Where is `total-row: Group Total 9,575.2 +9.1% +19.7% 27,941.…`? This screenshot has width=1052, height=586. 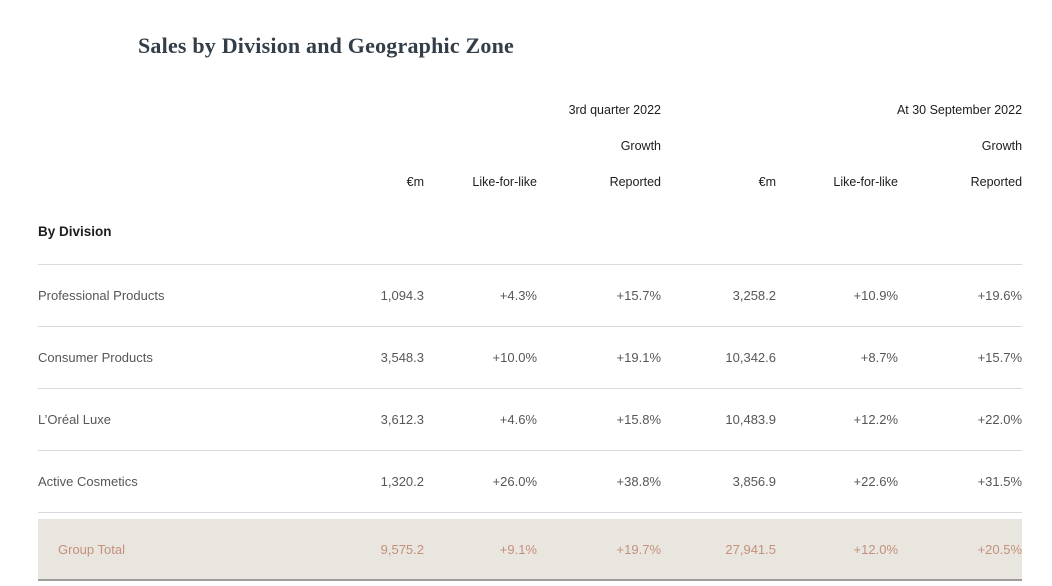
total-row: Group Total 9,575.2 +9.1% +19.7% 27,941.… is located at coordinates (530, 550).